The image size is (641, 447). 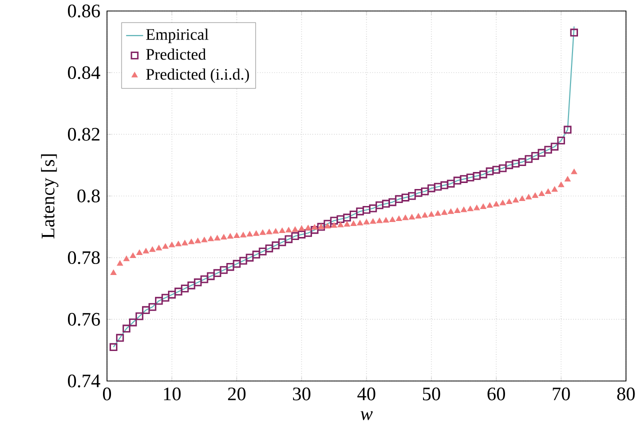 I want to click on y-tick-label: 0.76, so click(x=84, y=319).